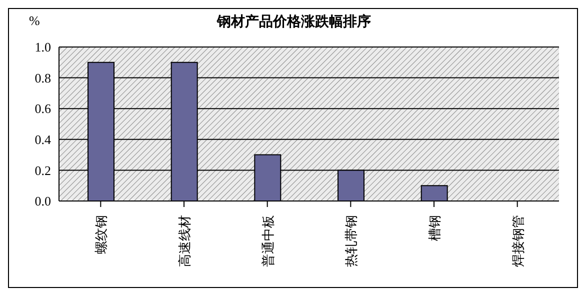 The image size is (586, 294). What do you see at coordinates (34, 21) in the screenshot?
I see `y-axis-title: %` at bounding box center [34, 21].